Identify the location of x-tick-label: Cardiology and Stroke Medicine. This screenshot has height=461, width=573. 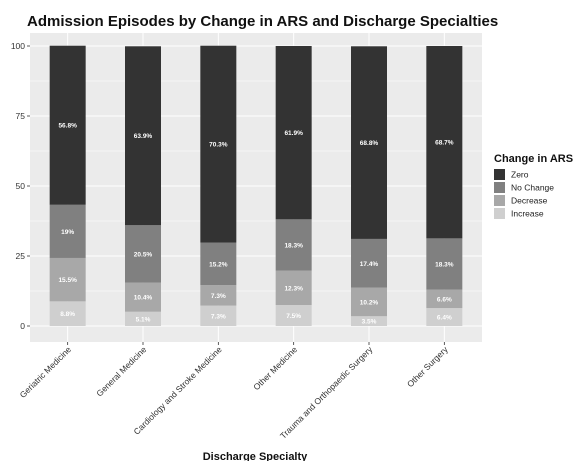
(177, 390).